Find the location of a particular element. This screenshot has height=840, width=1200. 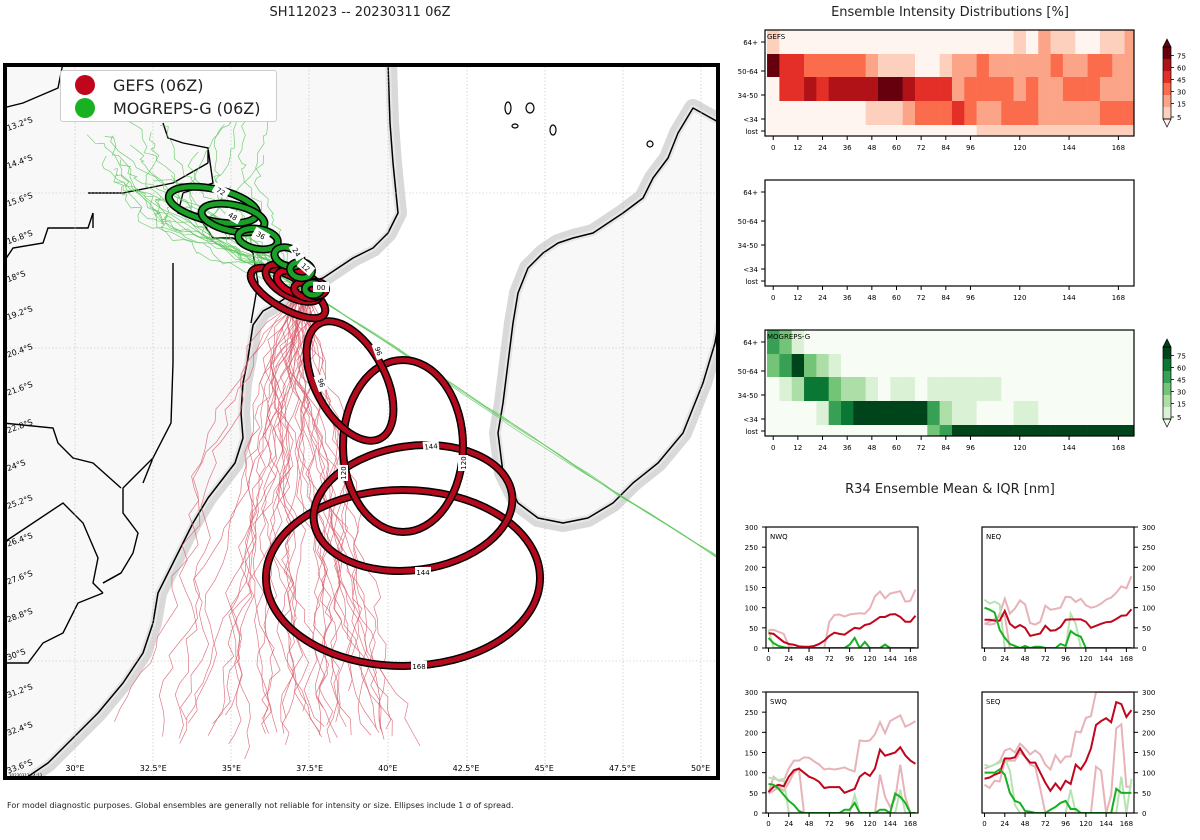

mogreps-ellipse-36-label-bg is located at coordinates (261, 235).